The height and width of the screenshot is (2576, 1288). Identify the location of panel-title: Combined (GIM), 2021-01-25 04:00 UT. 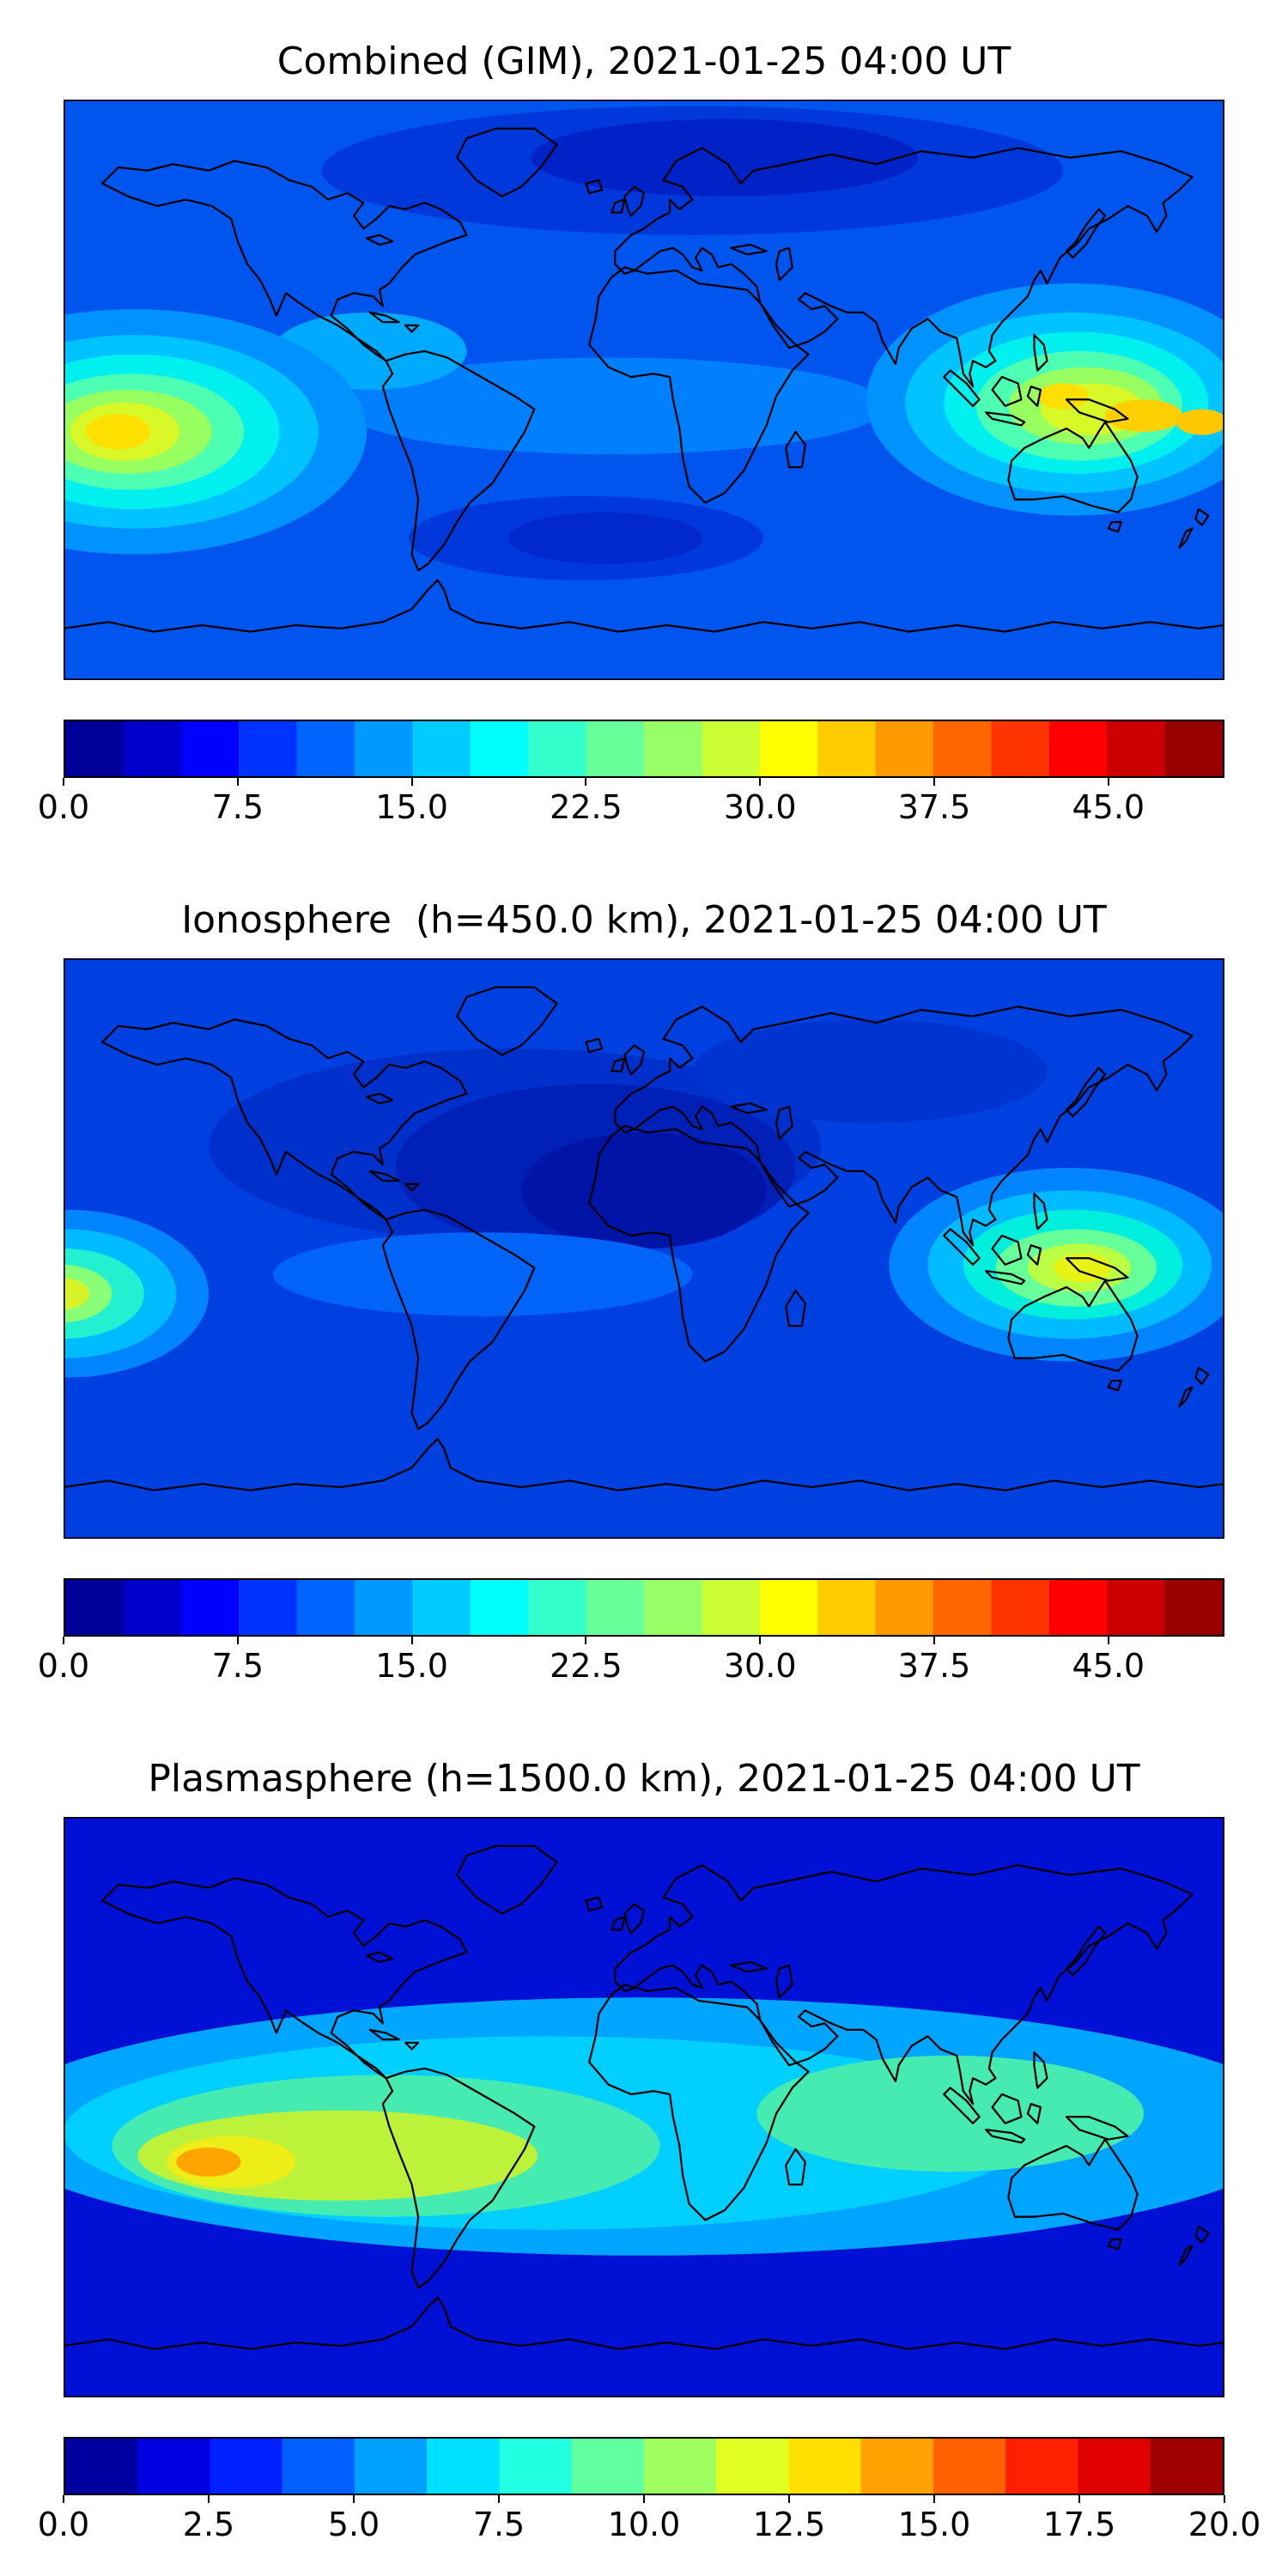
(644, 61).